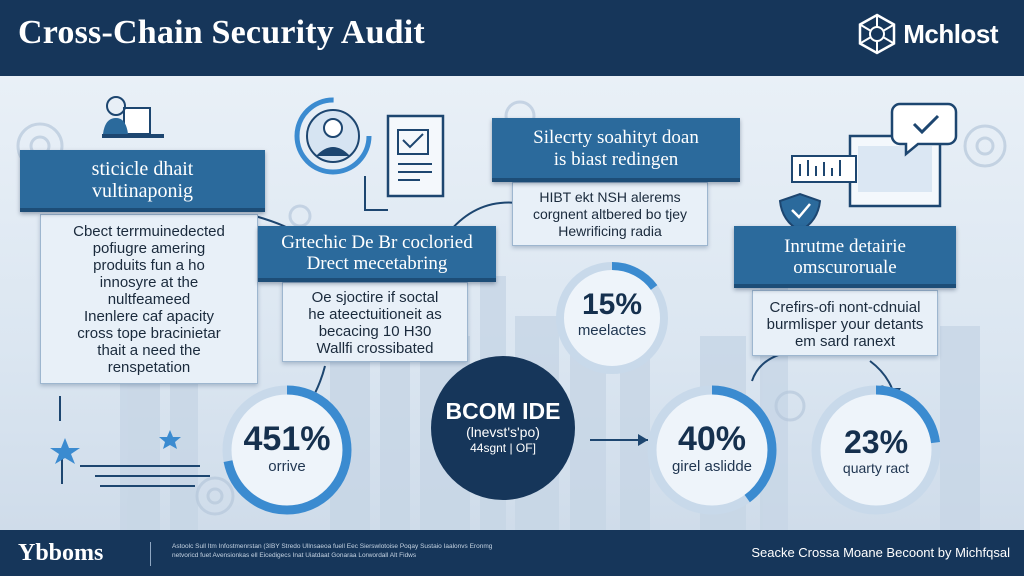  Describe the element at coordinates (149, 248) in the screenshot. I see `panel-1-body-line: pofiugre amering` at that location.